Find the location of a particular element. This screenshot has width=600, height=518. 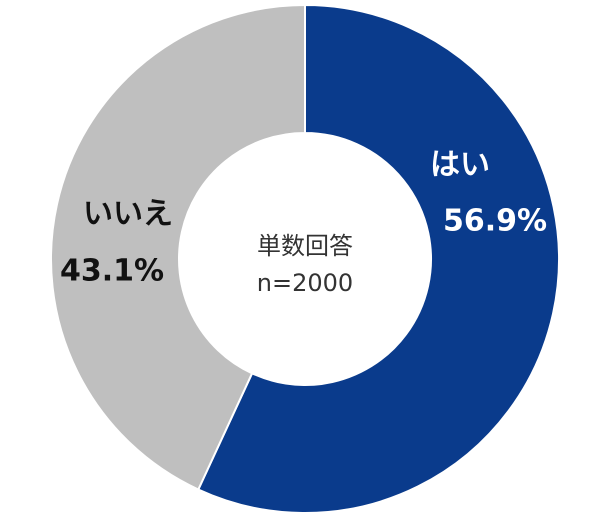

center-text: 単数回答 is located at coordinates (305, 246).